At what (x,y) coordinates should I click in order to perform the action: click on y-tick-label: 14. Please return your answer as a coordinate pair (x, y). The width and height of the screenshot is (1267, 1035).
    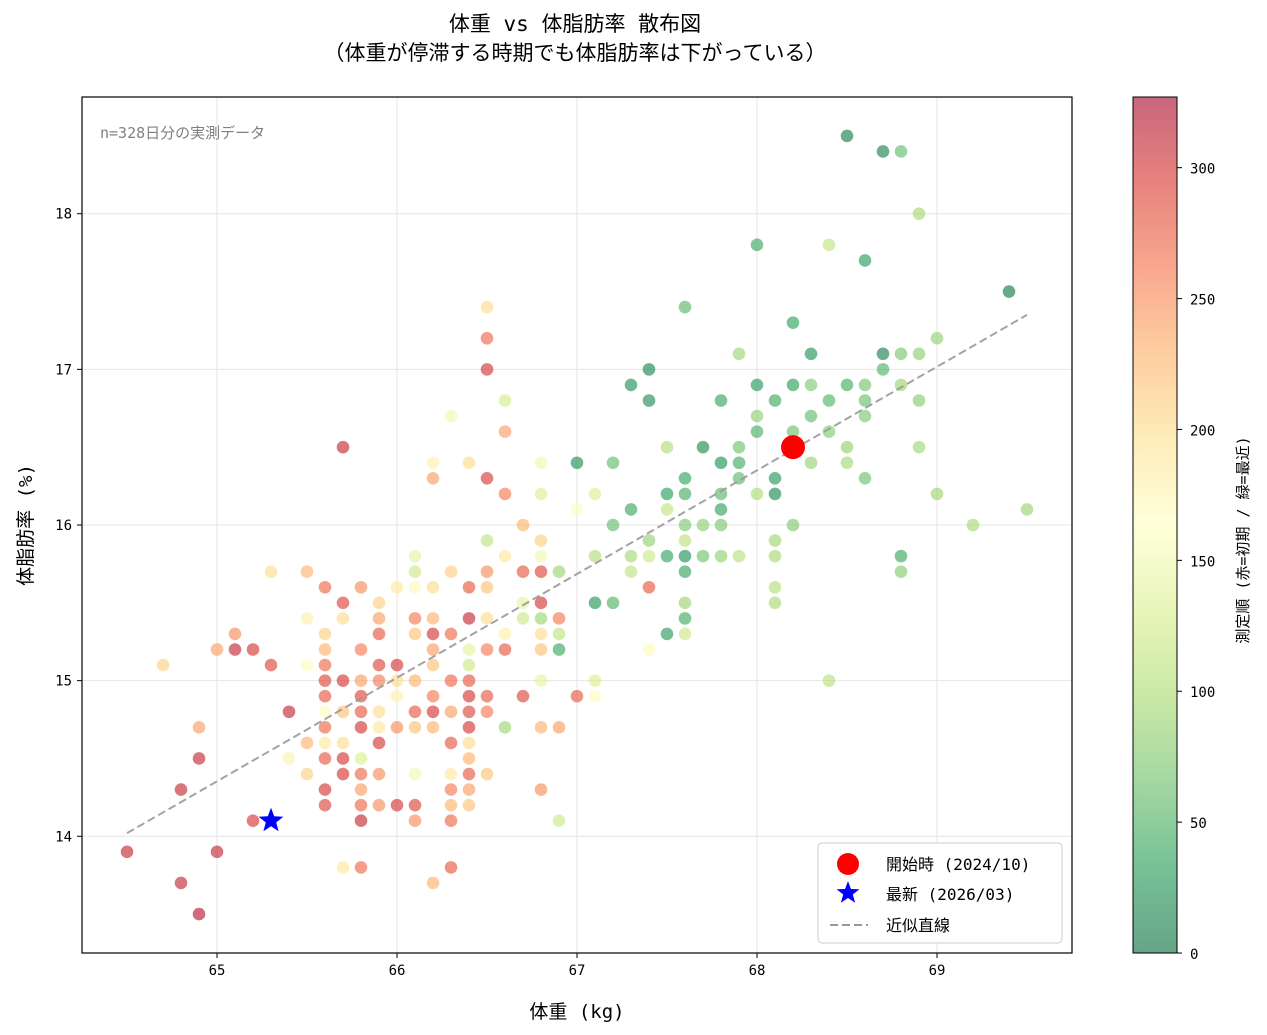
    Looking at the image, I should click on (63, 837).